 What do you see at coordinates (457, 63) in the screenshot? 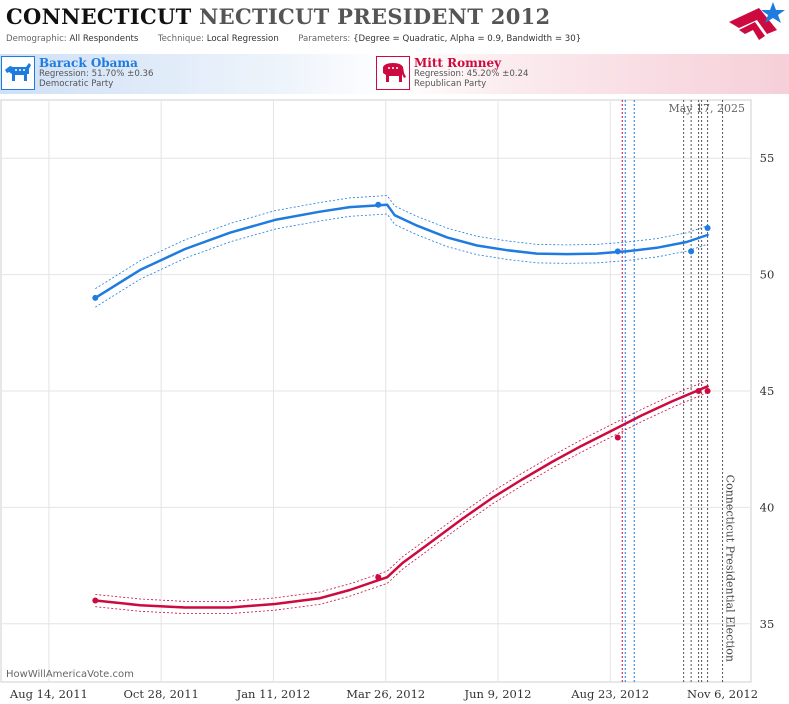
I see `candidate-name: Mitt Romney` at bounding box center [457, 63].